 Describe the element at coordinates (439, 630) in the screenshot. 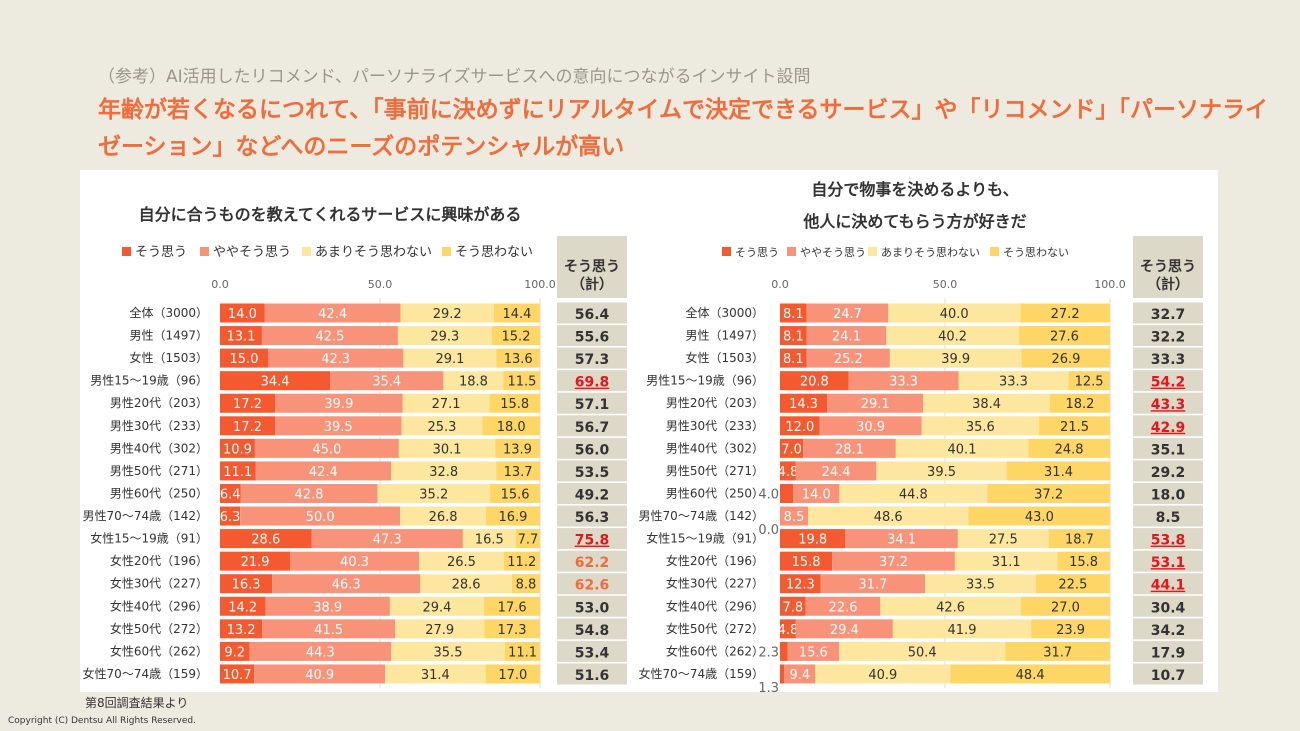

I see `data-label: 27.9` at that location.